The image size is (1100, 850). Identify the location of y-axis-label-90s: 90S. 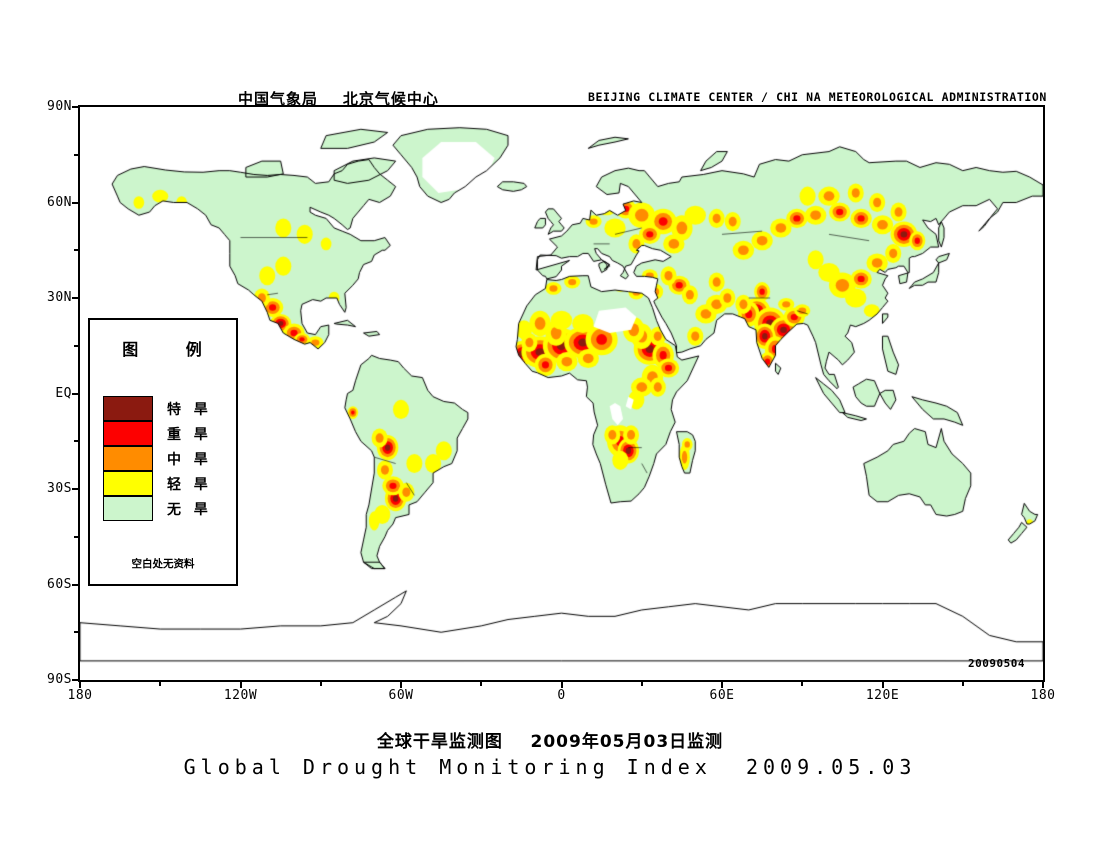
(59, 679).